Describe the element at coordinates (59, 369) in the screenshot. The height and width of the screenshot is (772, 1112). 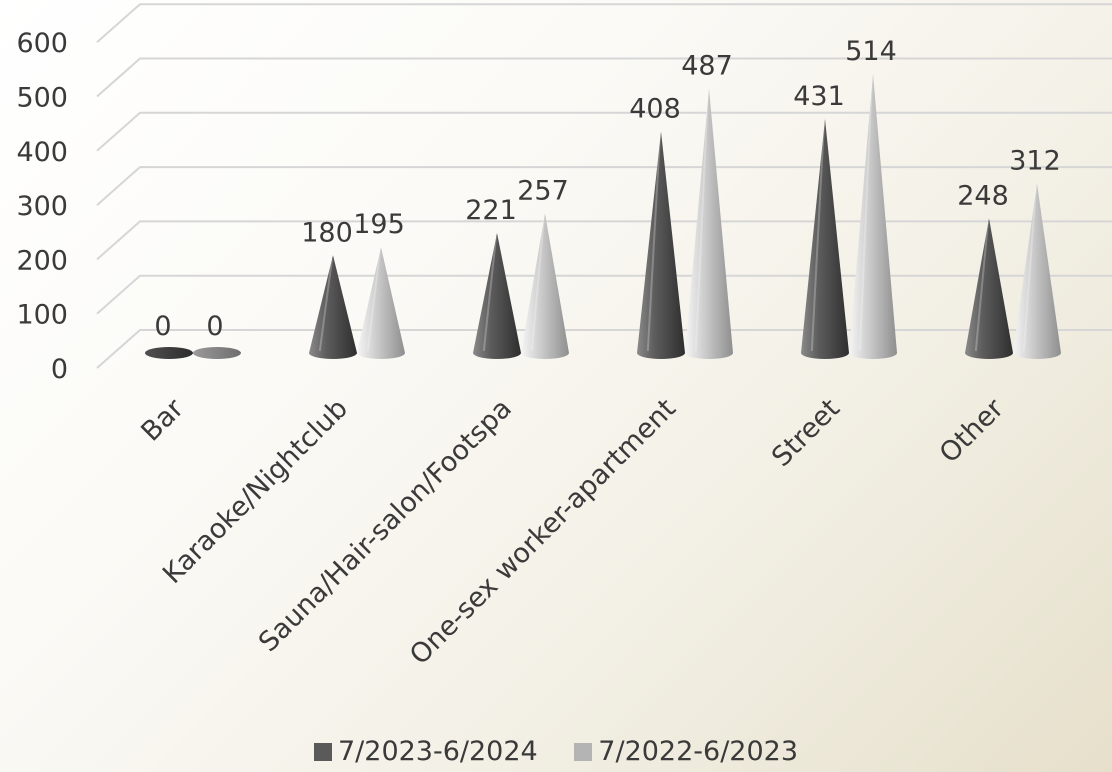
I see `y-tick-label: 0` at that location.